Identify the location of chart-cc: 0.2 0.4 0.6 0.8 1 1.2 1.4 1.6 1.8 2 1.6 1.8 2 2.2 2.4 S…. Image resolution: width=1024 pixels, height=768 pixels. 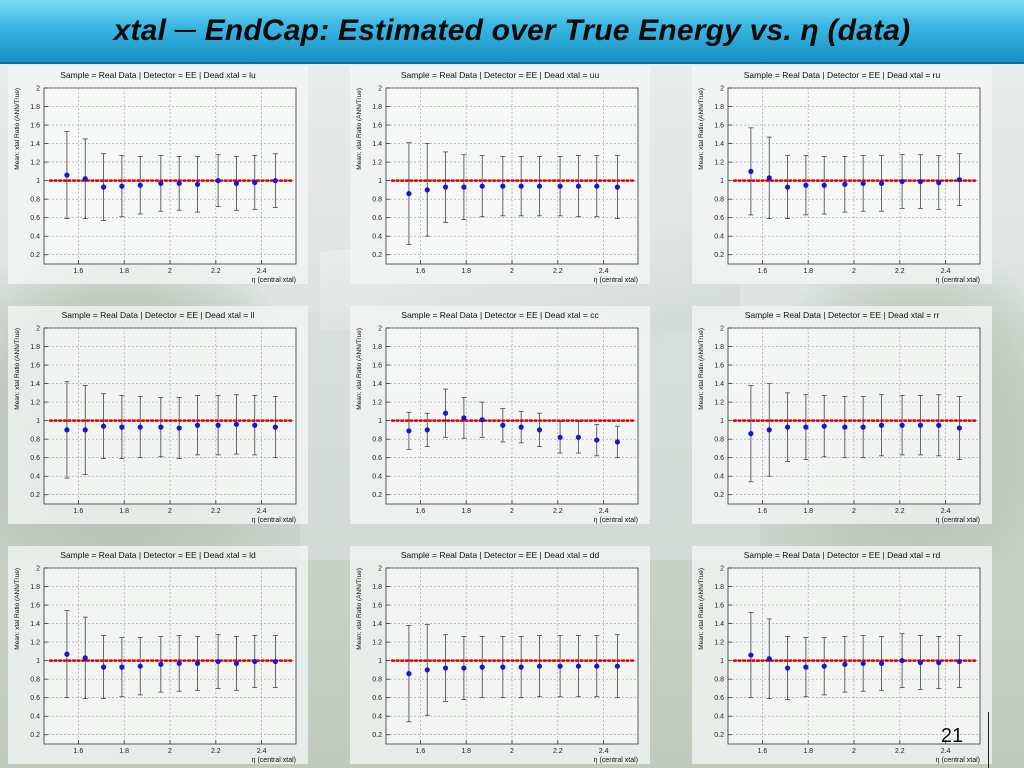
(497, 417).